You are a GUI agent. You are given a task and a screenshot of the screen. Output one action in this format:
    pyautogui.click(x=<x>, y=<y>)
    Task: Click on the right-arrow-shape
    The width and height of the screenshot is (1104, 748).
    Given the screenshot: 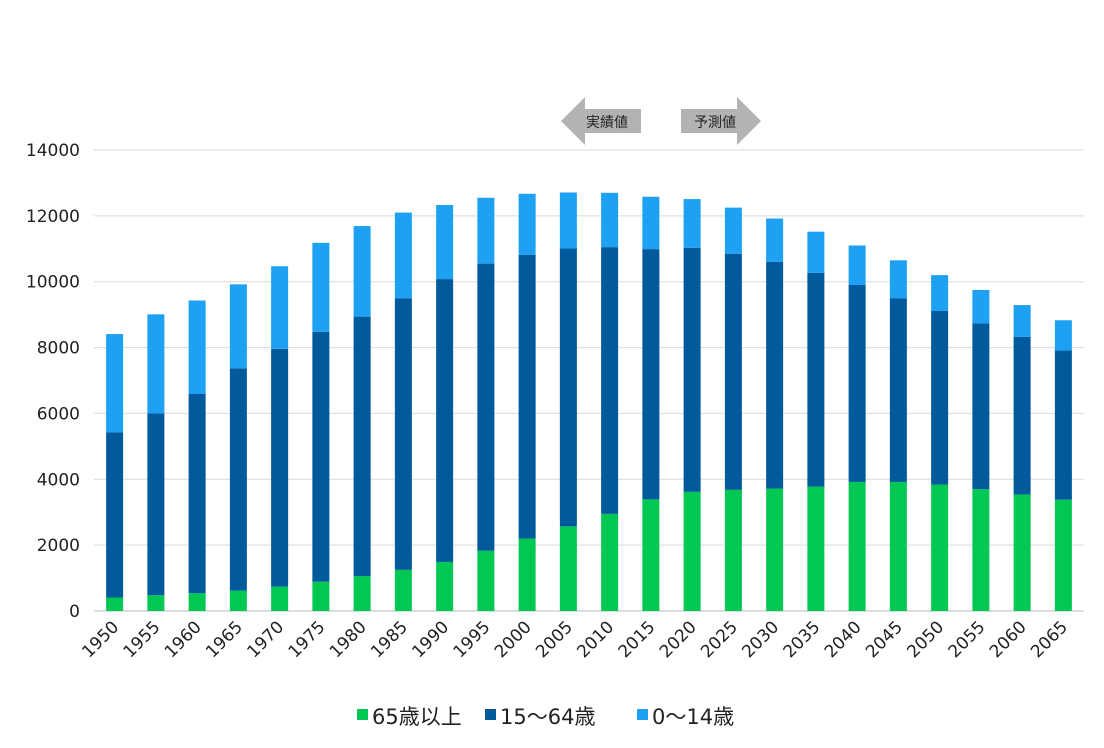 What is the action you would take?
    pyautogui.click(x=721, y=121)
    